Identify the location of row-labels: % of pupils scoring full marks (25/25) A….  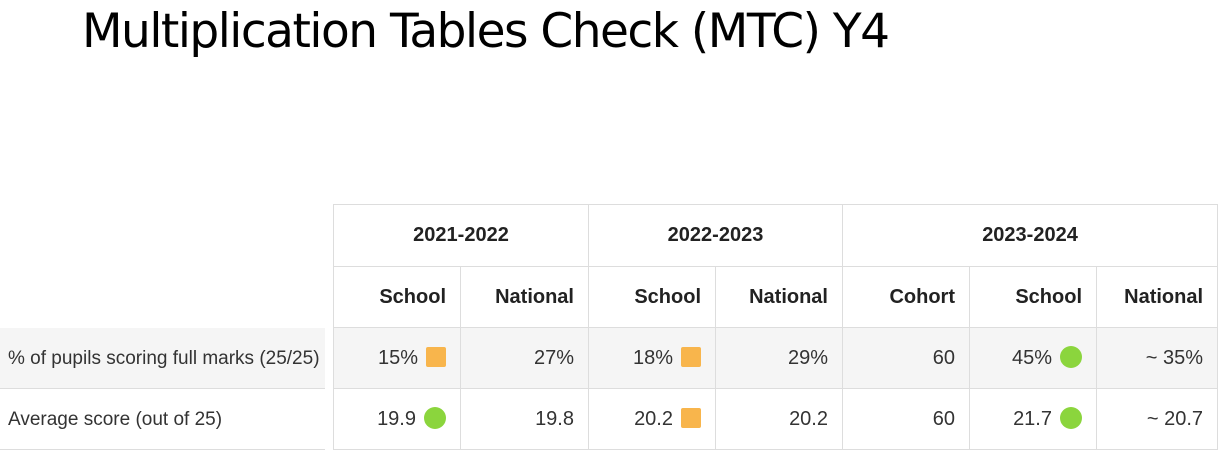
(162, 389).